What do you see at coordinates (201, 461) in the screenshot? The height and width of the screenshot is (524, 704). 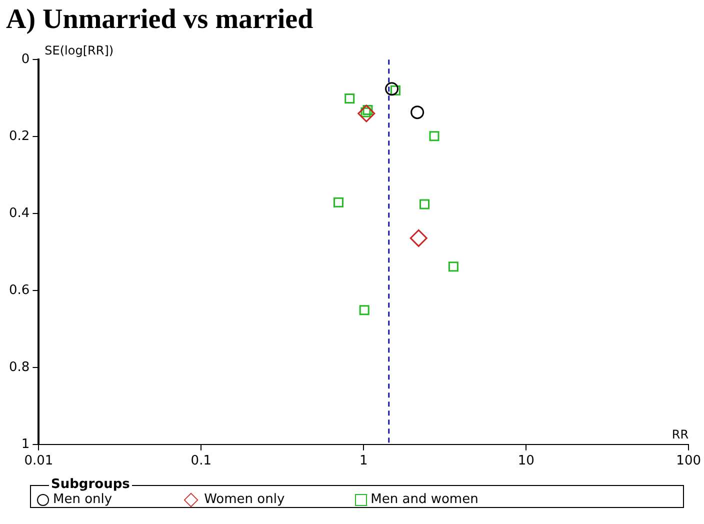 I see `x-tick-label: 0.1` at bounding box center [201, 461].